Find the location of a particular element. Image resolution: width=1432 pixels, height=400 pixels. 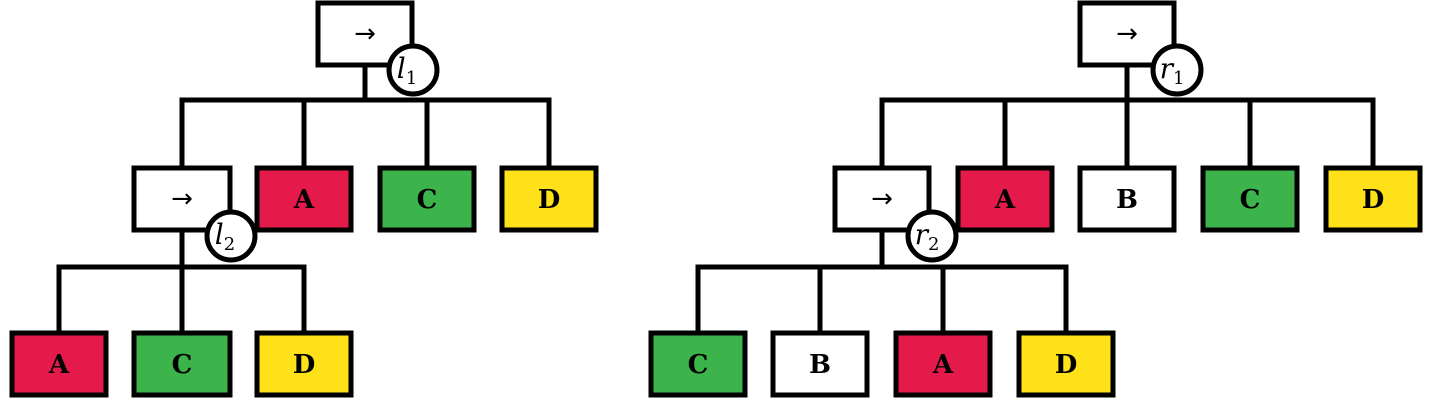

operator-node-l1: → l1 is located at coordinates (377, 48).